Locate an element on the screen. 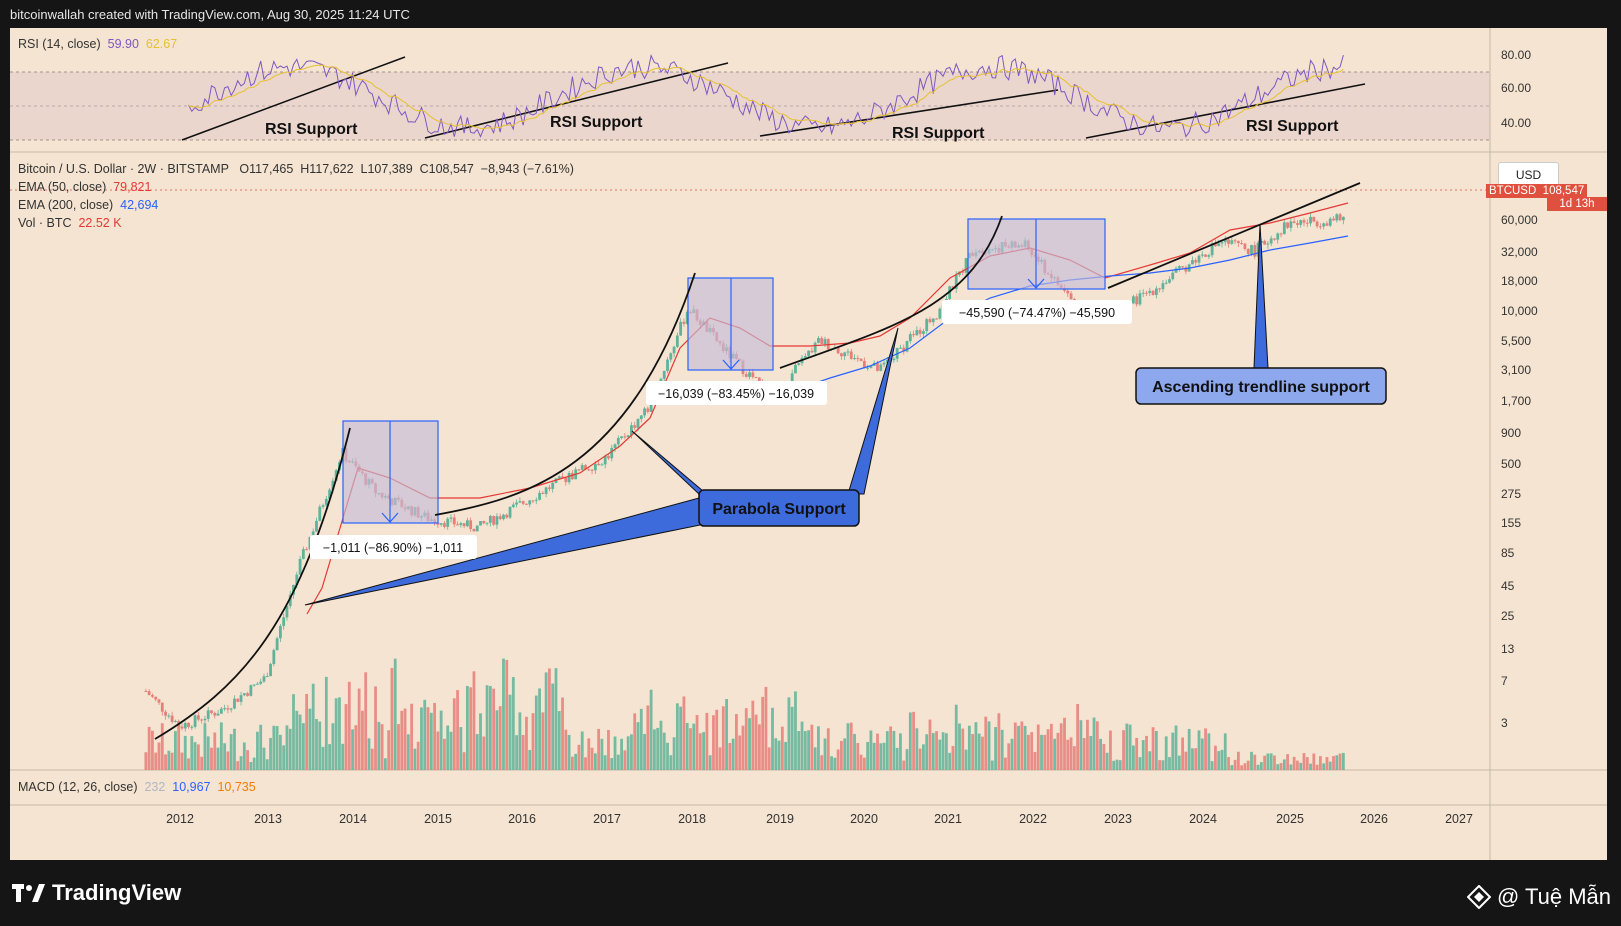  ema50-legend: EMA (50, close) 79,821 is located at coordinates (84, 187).